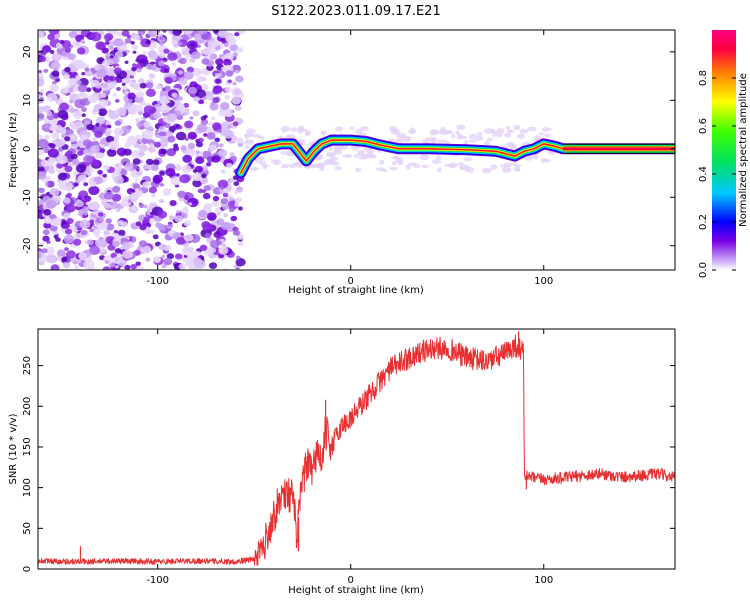 Image resolution: width=750 pixels, height=600 pixels. Describe the element at coordinates (724, 150) in the screenshot. I see `colorbar-scale` at that location.